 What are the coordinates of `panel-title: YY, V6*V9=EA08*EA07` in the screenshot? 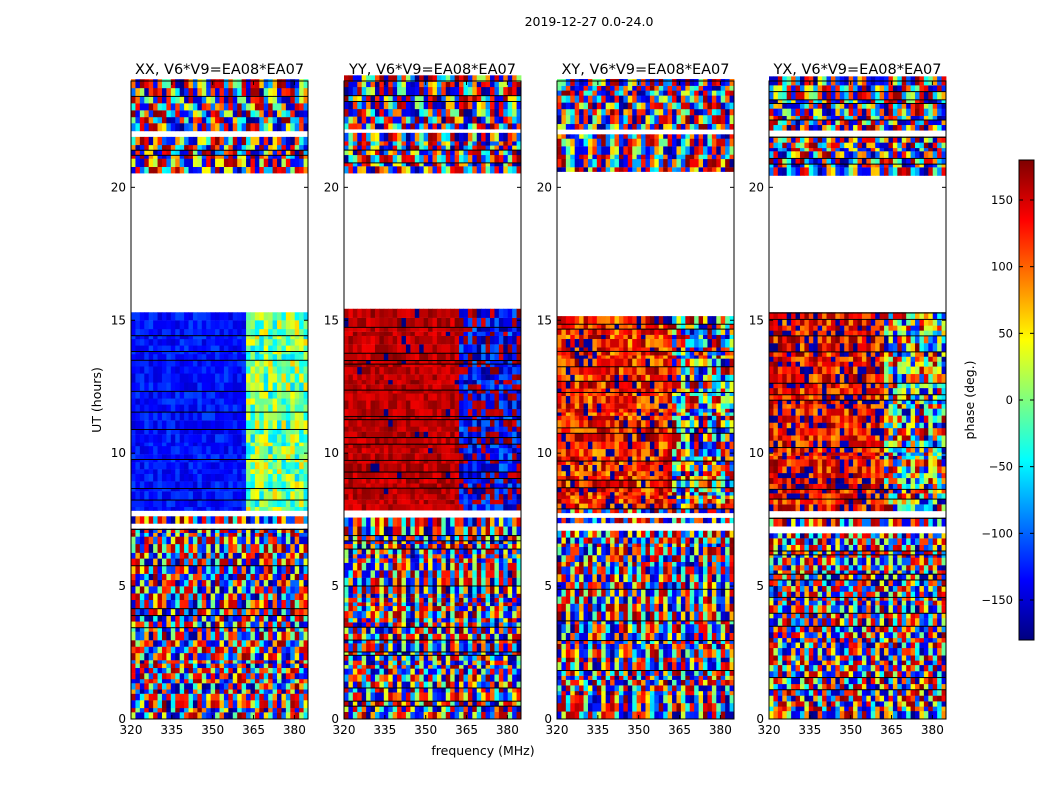 It's located at (432, 70).